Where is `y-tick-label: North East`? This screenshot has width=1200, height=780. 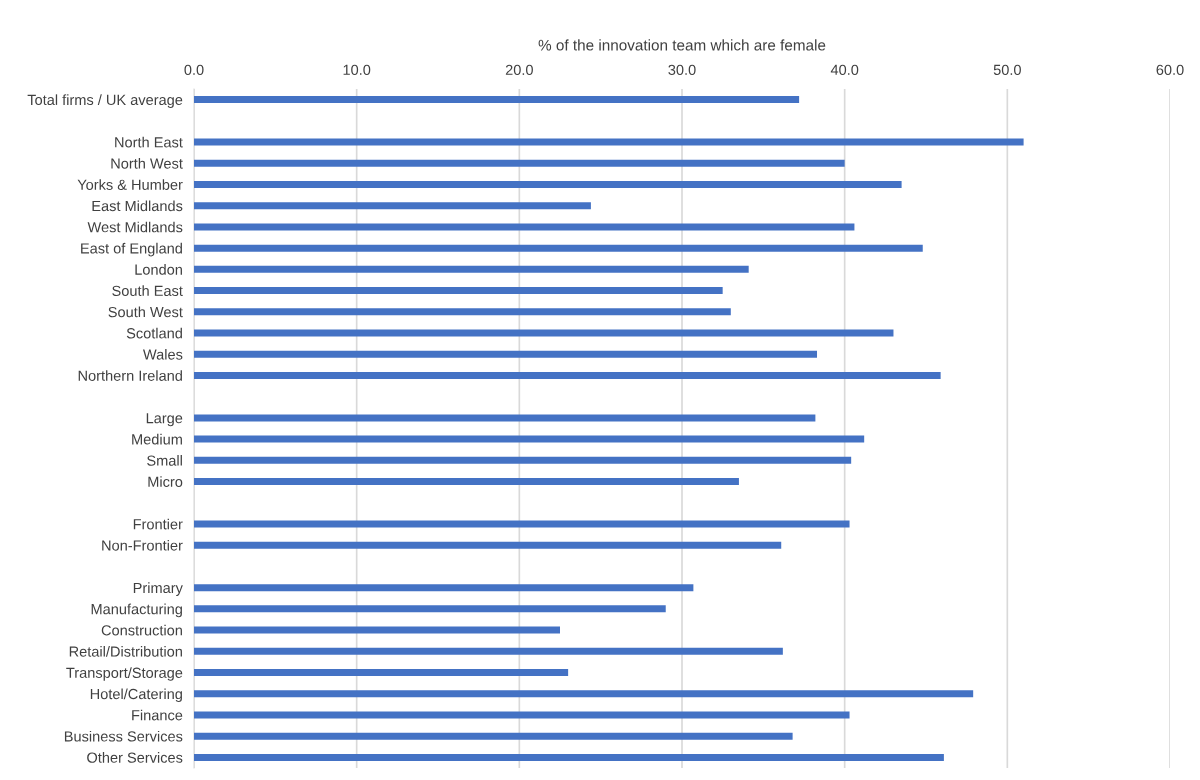 y-tick-label: North East is located at coordinates (149, 142).